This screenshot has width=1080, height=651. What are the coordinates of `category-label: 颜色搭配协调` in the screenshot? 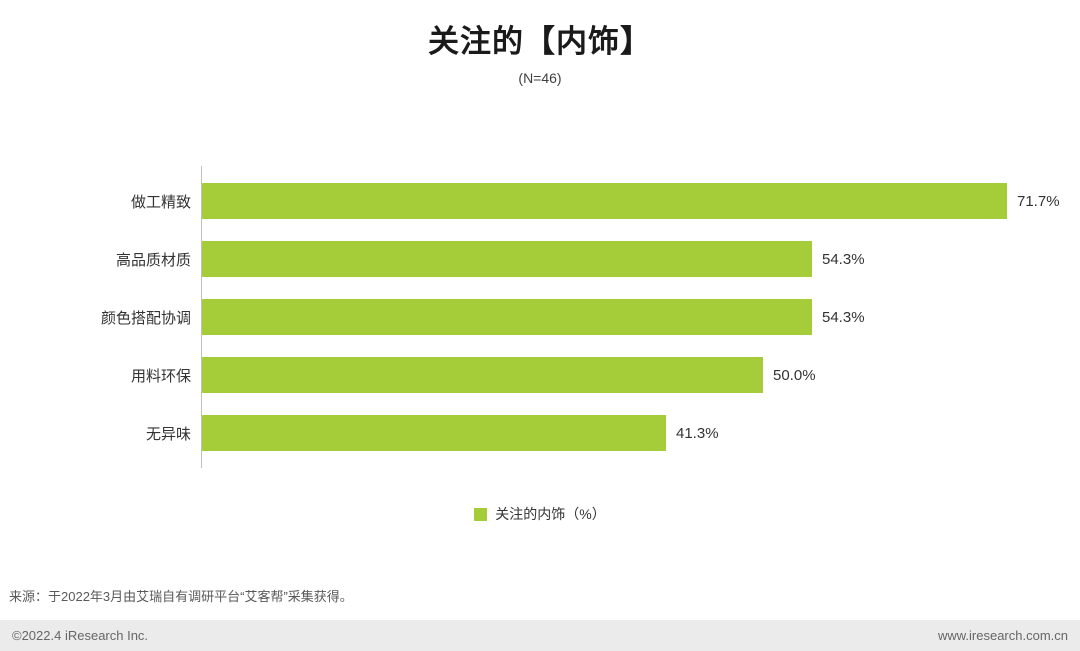 It's located at (145, 318).